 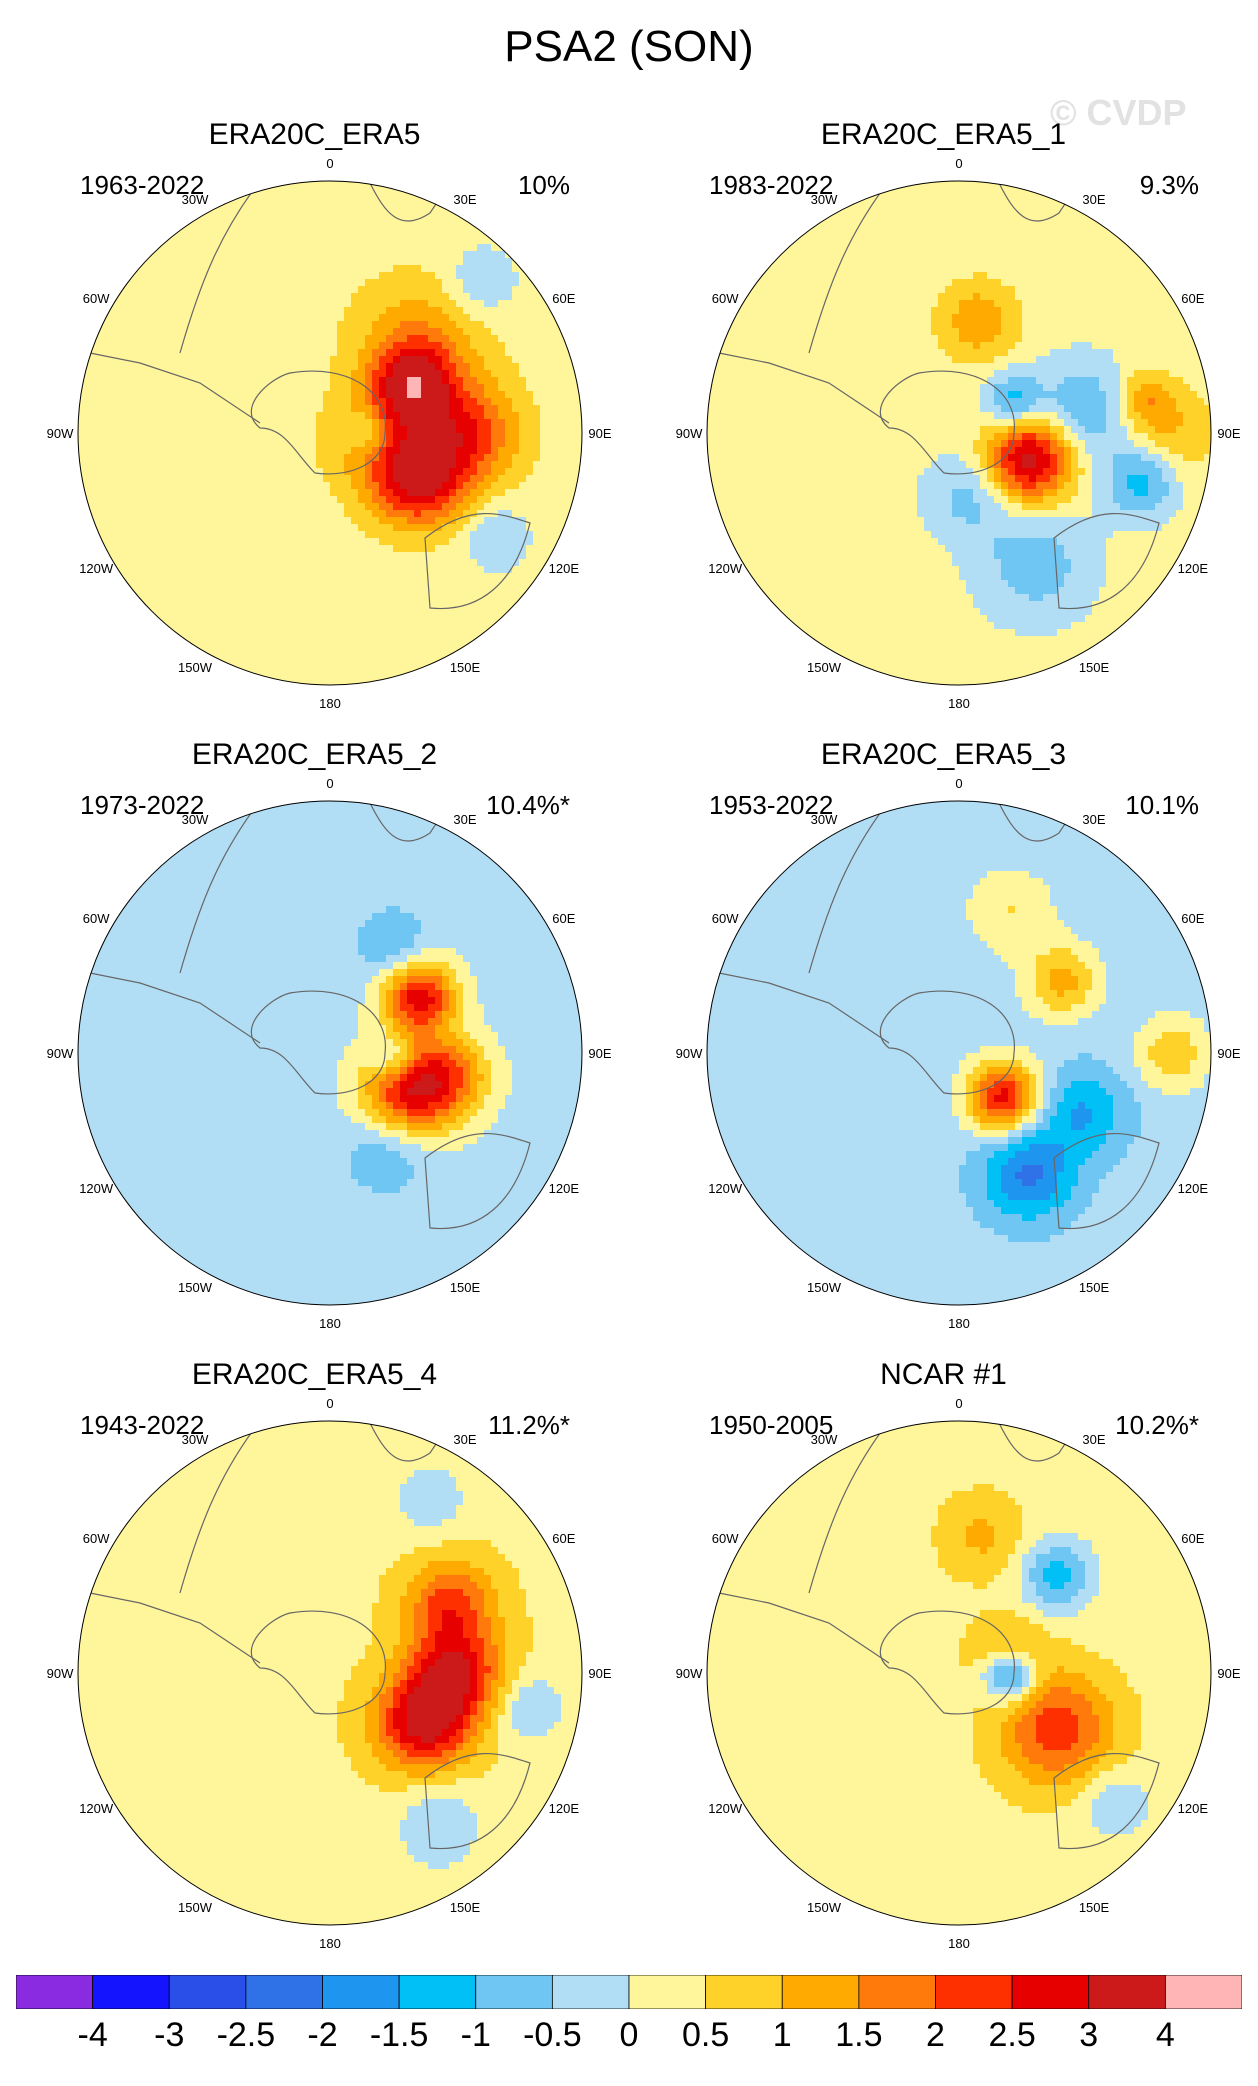 What do you see at coordinates (329, 163) in the screenshot?
I see `longitude-label: 0` at bounding box center [329, 163].